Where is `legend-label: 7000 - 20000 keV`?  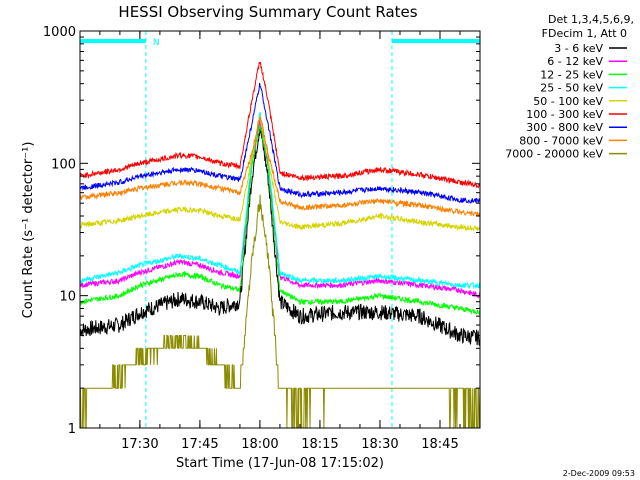
legend-label: 7000 - 20000 keV is located at coordinates (554, 154).